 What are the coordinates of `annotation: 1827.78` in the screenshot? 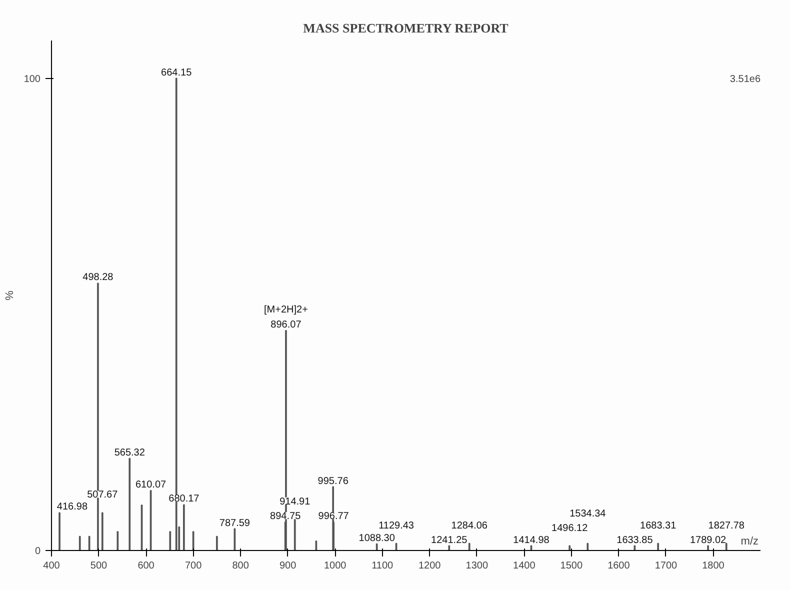 It's located at (726, 526).